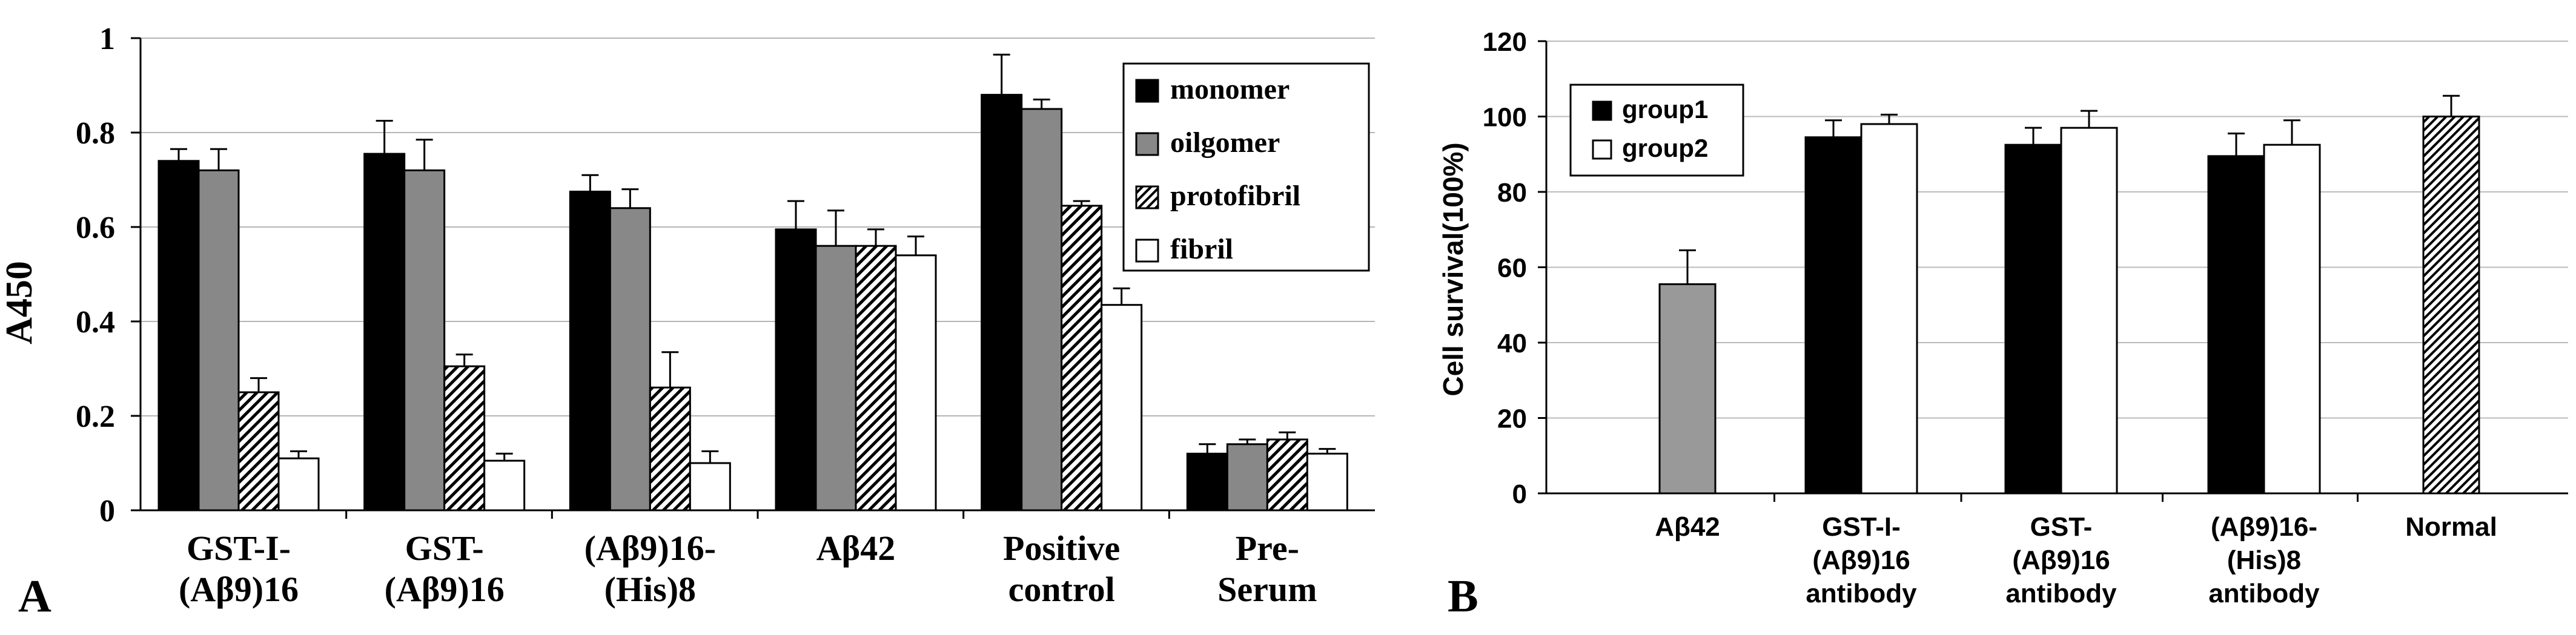 The height and width of the screenshot is (635, 2576). Describe the element at coordinates (95, 417) in the screenshot. I see `panel-a-y-tick-label: 0.2` at that location.